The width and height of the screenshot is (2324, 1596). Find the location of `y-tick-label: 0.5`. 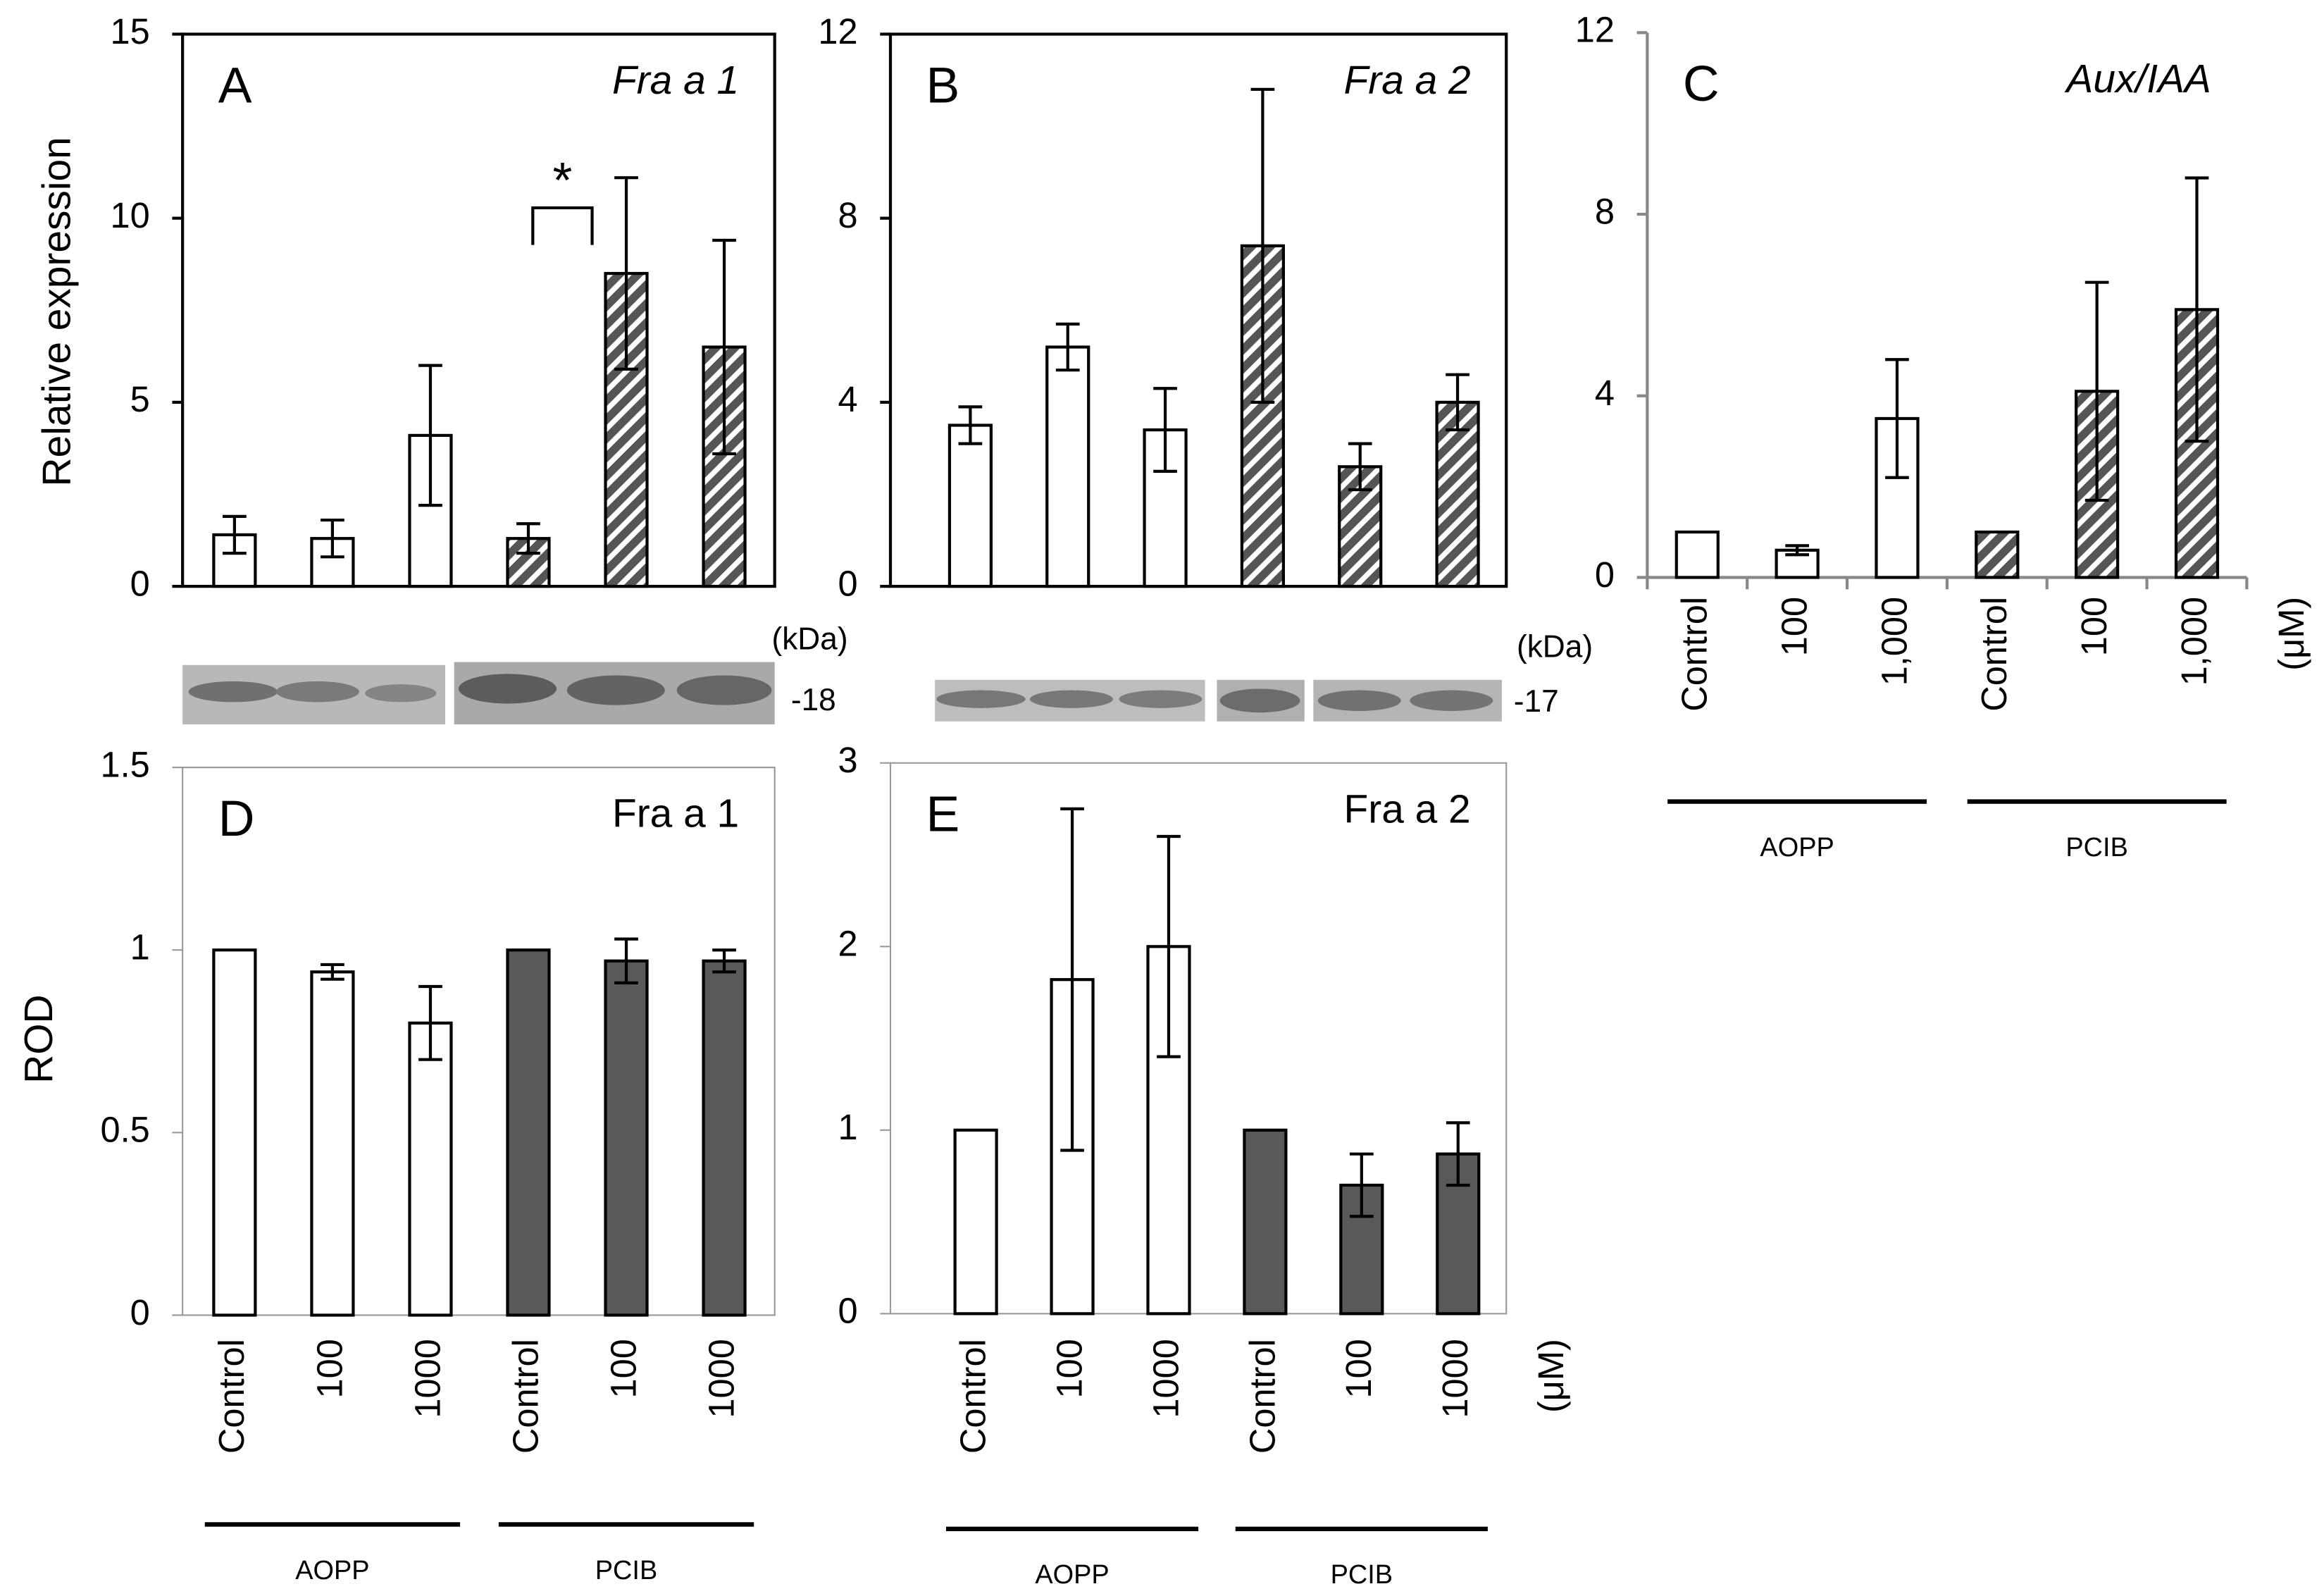

y-tick-label: 0.5 is located at coordinates (125, 1130).